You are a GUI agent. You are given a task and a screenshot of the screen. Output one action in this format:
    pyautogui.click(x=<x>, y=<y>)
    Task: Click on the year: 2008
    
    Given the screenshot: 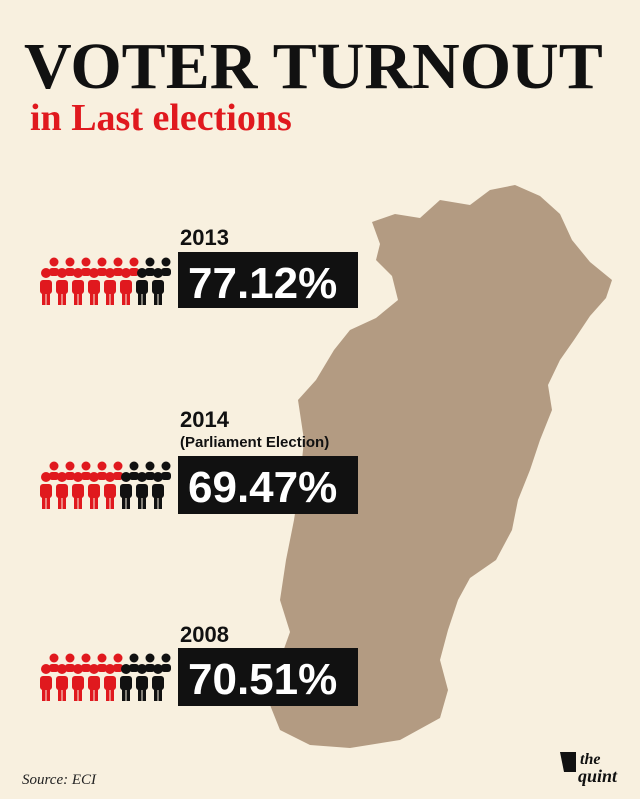 What is the action you would take?
    pyautogui.click(x=204, y=634)
    